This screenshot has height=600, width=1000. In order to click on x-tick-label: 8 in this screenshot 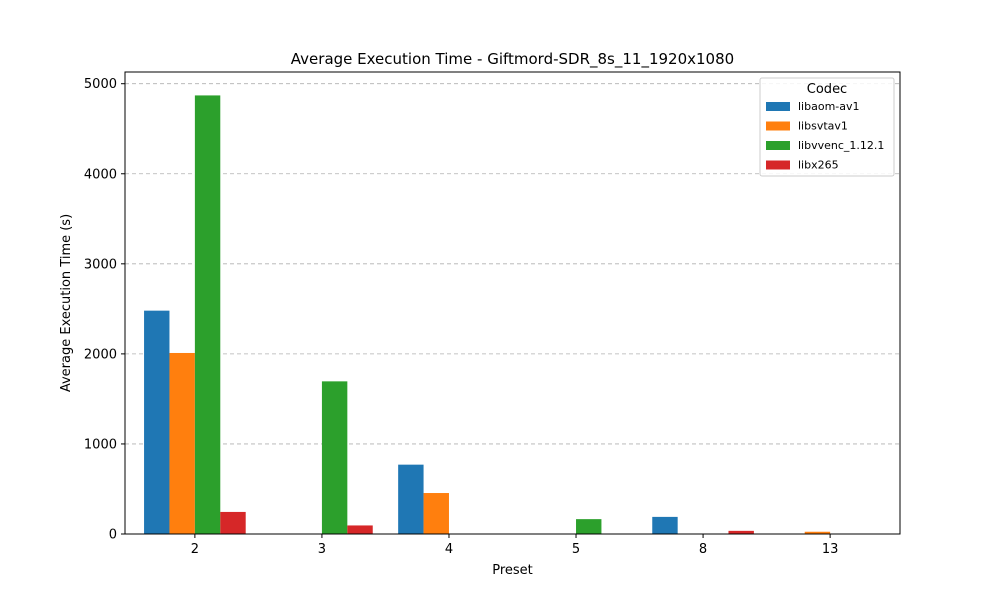, I will do `click(703, 549)`.